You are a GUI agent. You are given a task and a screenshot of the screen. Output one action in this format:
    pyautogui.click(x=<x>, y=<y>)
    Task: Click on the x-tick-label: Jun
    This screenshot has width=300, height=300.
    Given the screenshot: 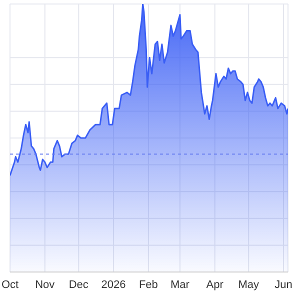 What is the action you would take?
    pyautogui.click(x=283, y=284)
    